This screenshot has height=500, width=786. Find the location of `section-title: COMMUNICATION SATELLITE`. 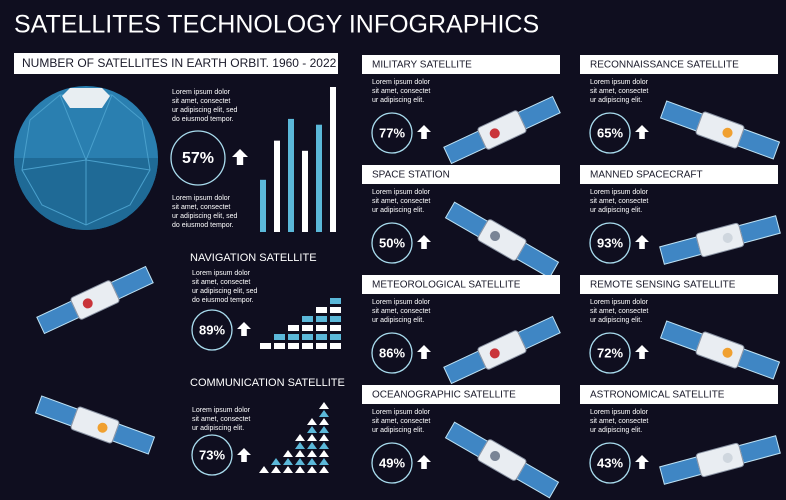

section-title: COMMUNICATION SATELLITE is located at coordinates (267, 383).